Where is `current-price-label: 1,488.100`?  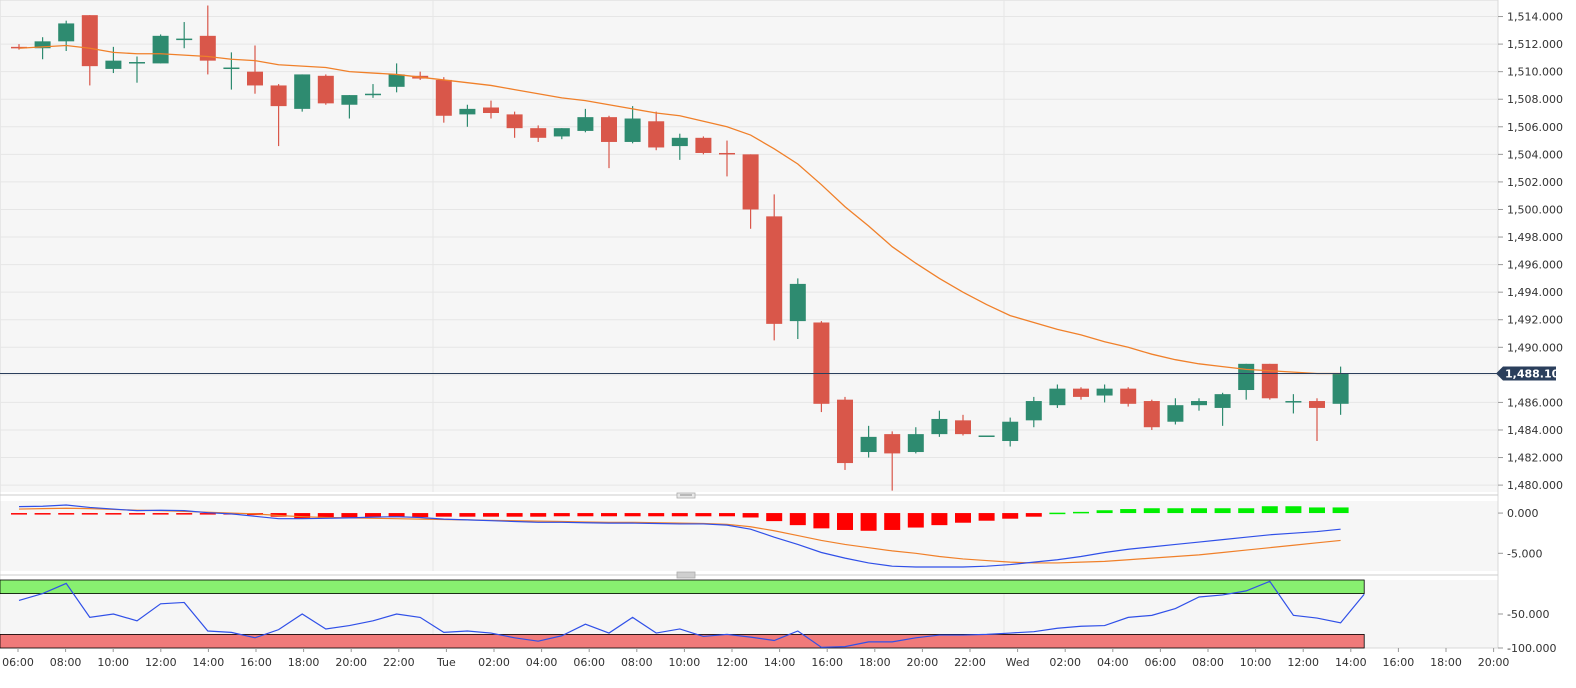
current-price-label: 1,488.100 is located at coordinates (1536, 373).